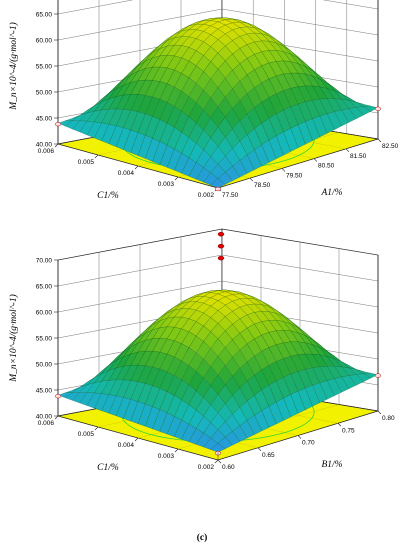 The width and height of the screenshot is (402, 550). Describe the element at coordinates (230, 195) in the screenshot. I see `y-tick-label: 77.50` at that location.